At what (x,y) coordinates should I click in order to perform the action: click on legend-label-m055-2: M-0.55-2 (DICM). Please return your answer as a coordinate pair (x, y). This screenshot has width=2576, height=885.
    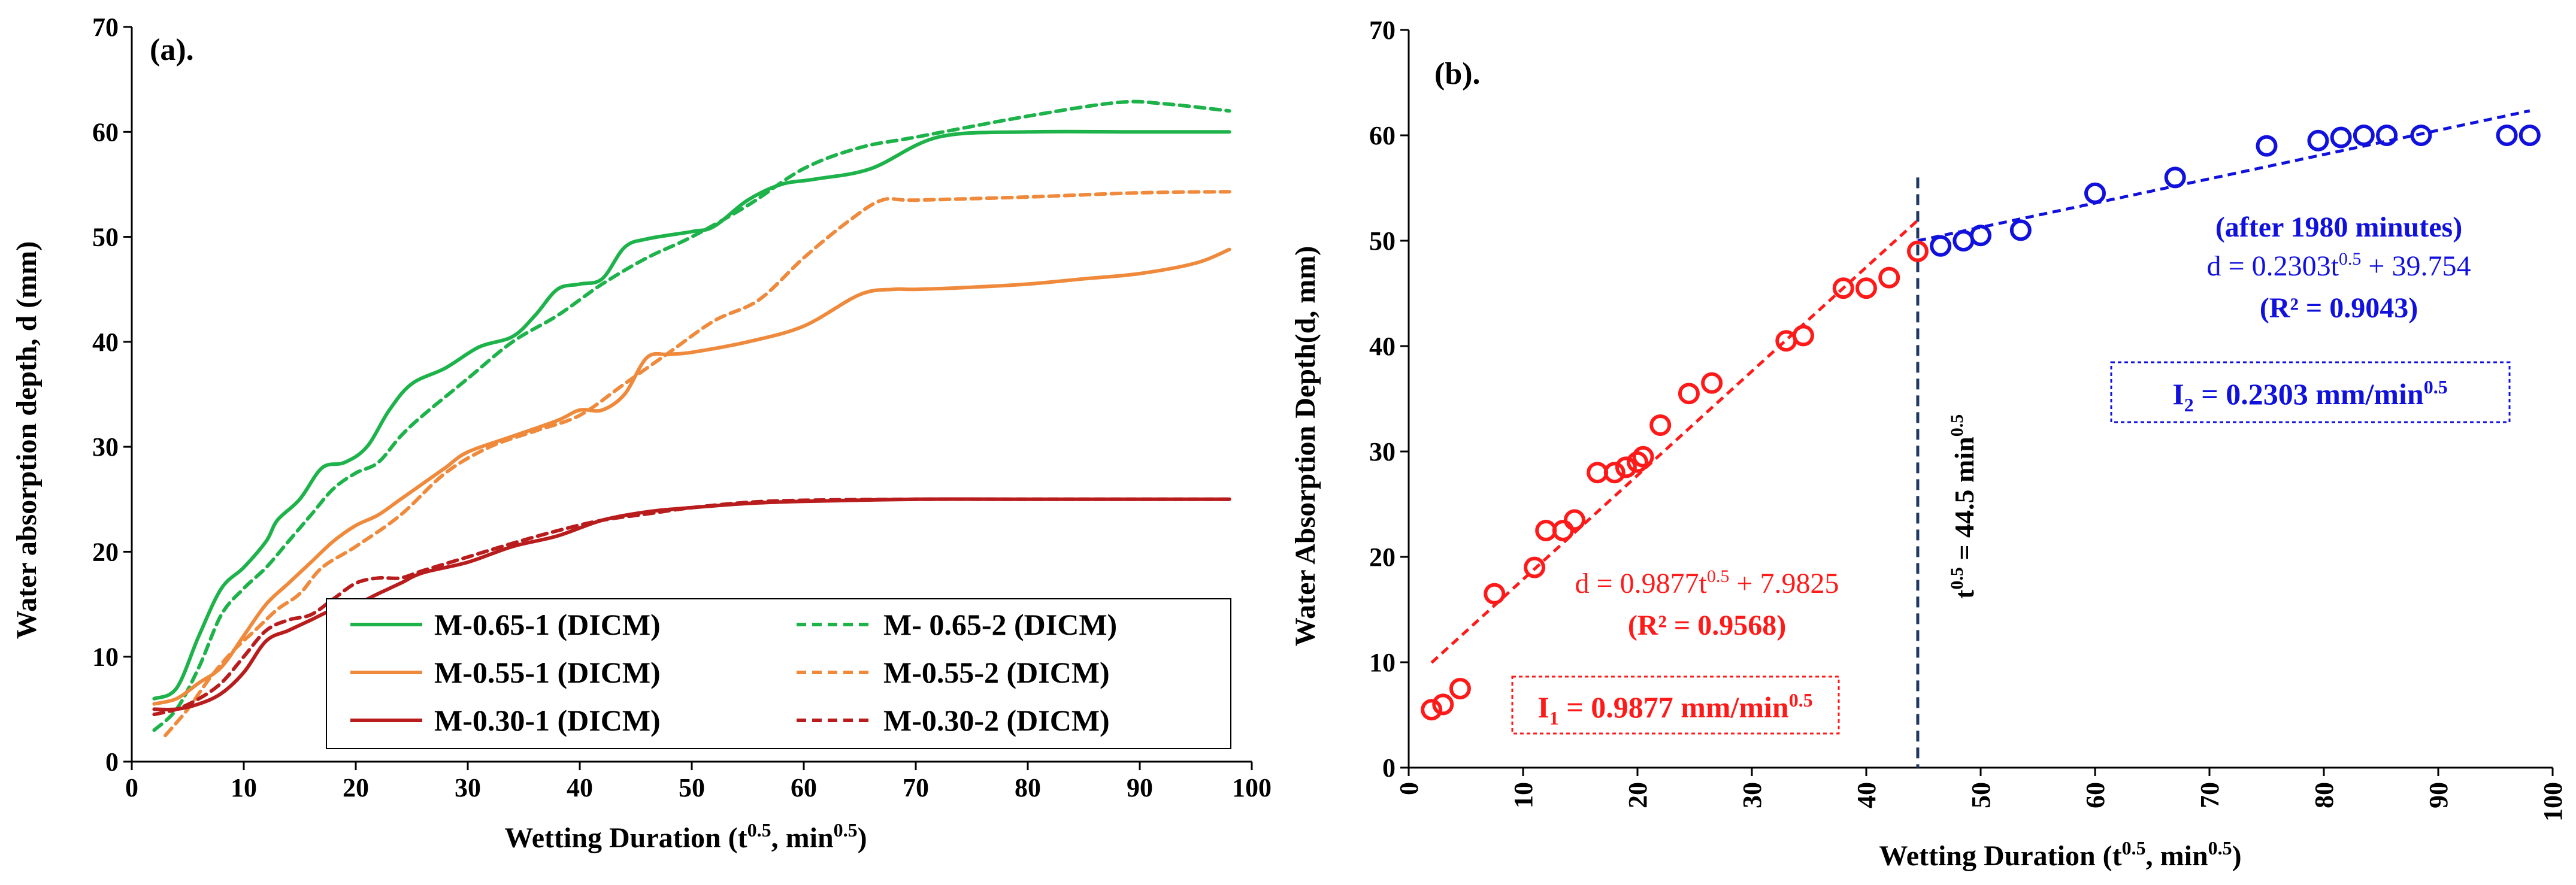
    Looking at the image, I should click on (996, 672).